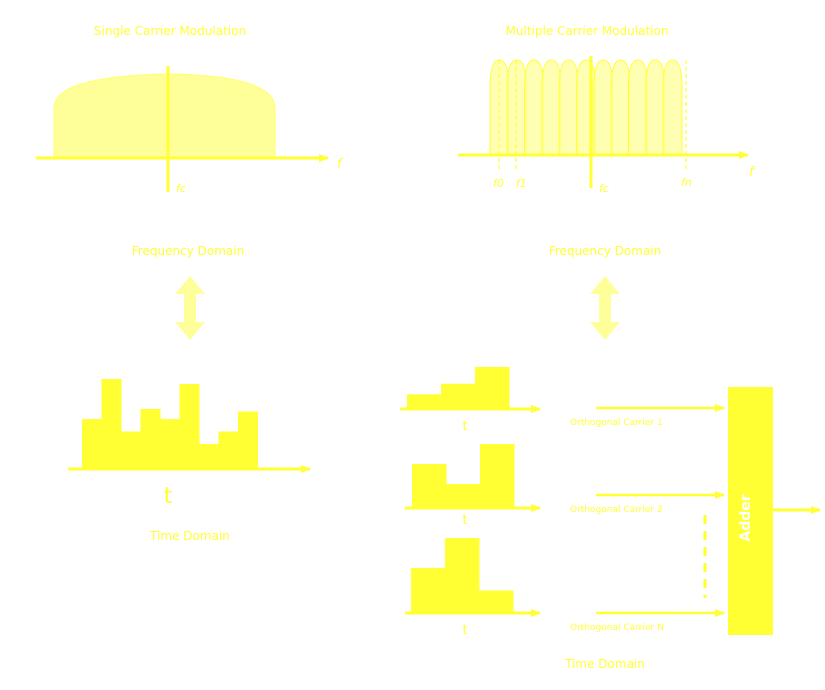  I want to click on multi-carrier-title: Multiple Carrier Modulation, so click(587, 31).